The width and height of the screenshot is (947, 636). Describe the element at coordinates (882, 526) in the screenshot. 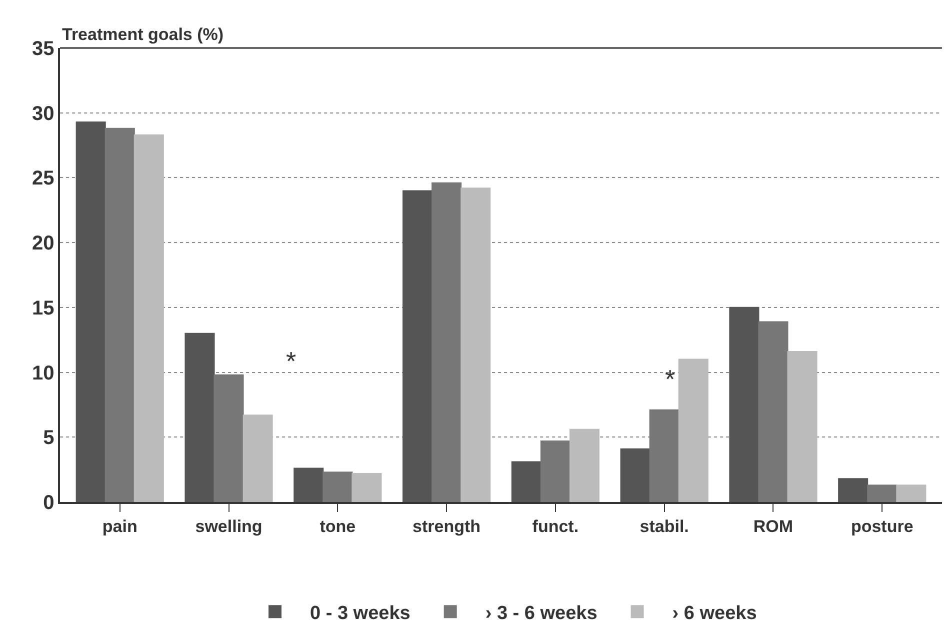

I see `x-tick-label: posture` at that location.